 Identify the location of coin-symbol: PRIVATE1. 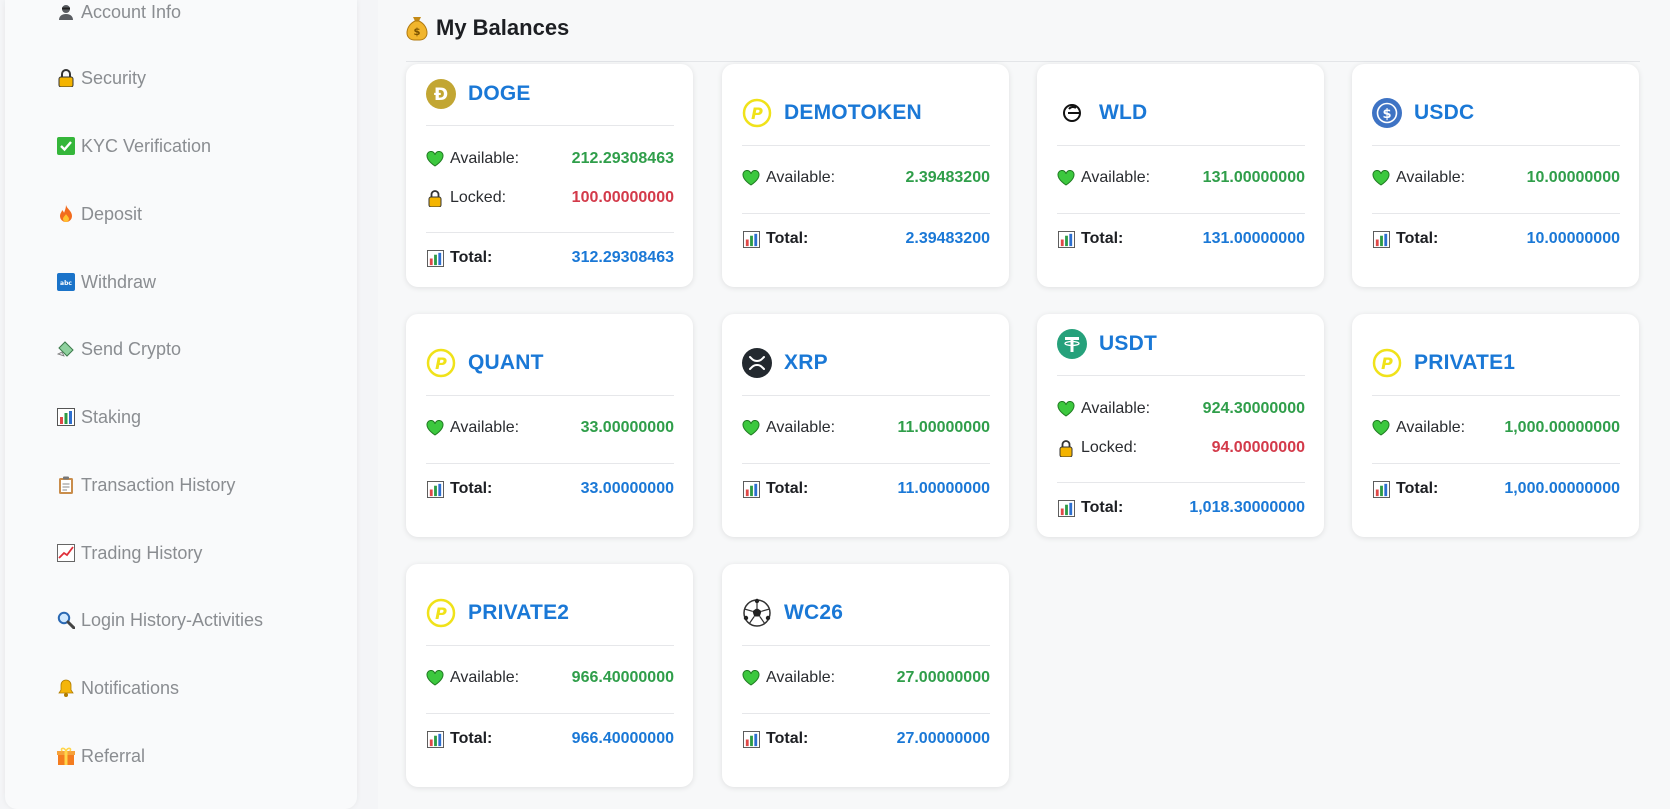
(1465, 362).